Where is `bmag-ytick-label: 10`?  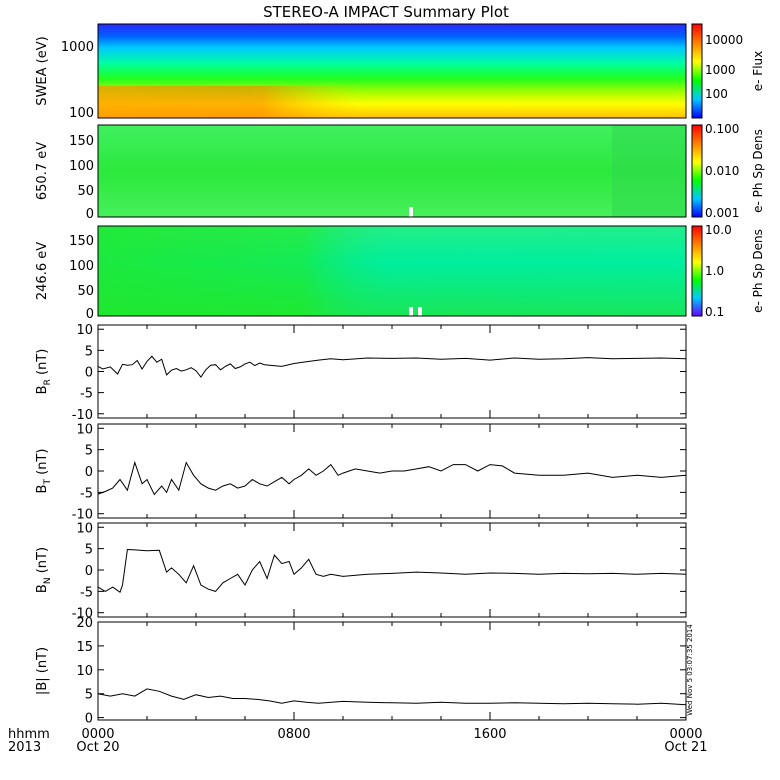
bmag-ytick-label: 10 is located at coordinates (84, 671).